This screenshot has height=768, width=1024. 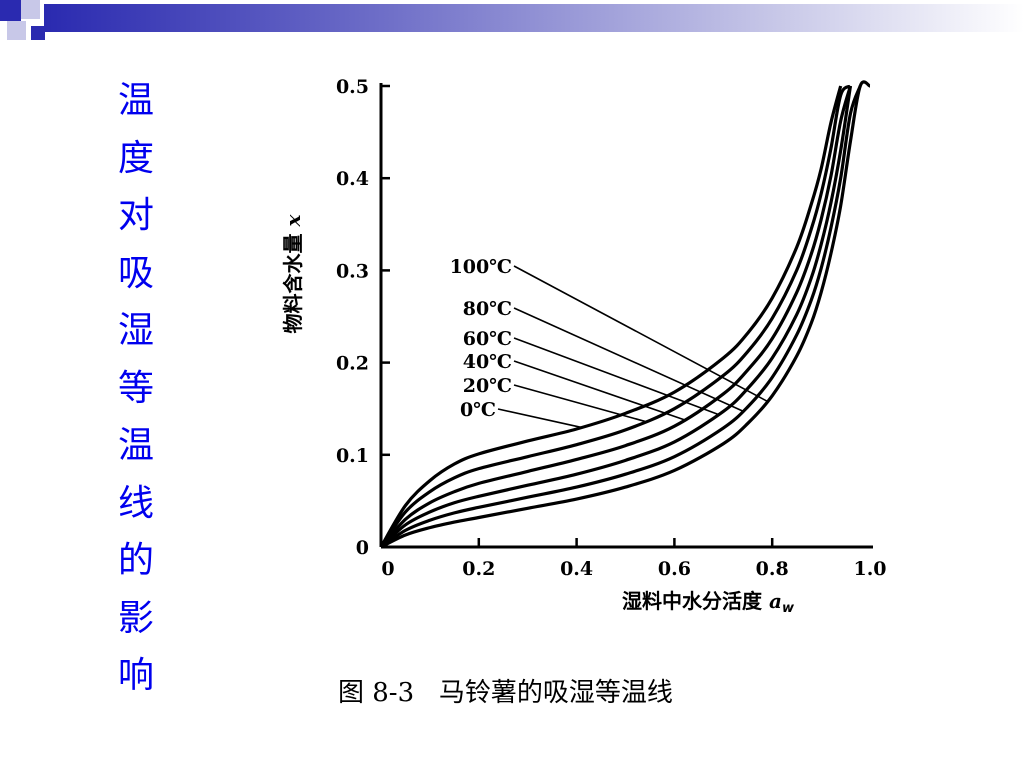 What do you see at coordinates (10, 10) in the screenshot?
I see `corner-square-dark` at bounding box center [10, 10].